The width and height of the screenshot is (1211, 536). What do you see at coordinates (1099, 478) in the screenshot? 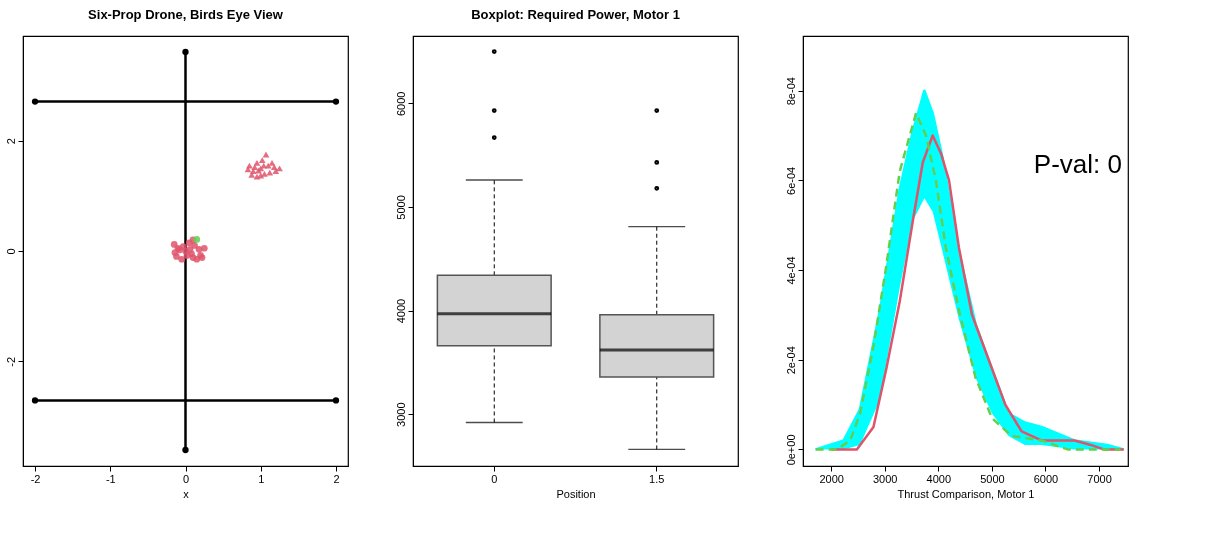
I see `x-tick-label: 7000` at bounding box center [1099, 478].